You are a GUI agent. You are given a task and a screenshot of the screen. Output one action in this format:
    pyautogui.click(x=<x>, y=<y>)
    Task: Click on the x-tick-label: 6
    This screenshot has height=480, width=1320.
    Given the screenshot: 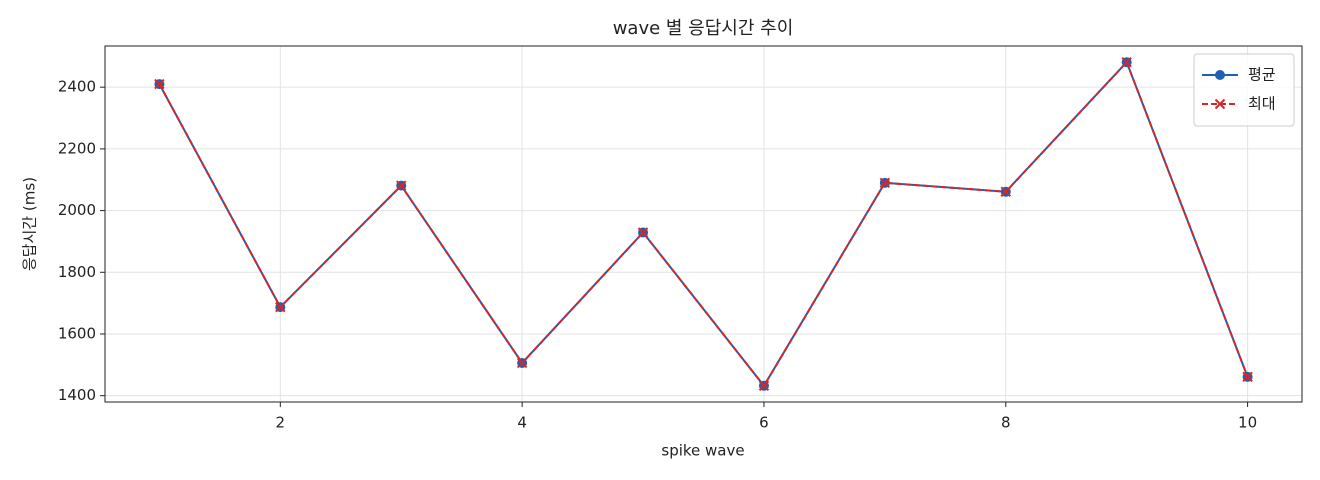 What is the action you would take?
    pyautogui.click(x=764, y=423)
    